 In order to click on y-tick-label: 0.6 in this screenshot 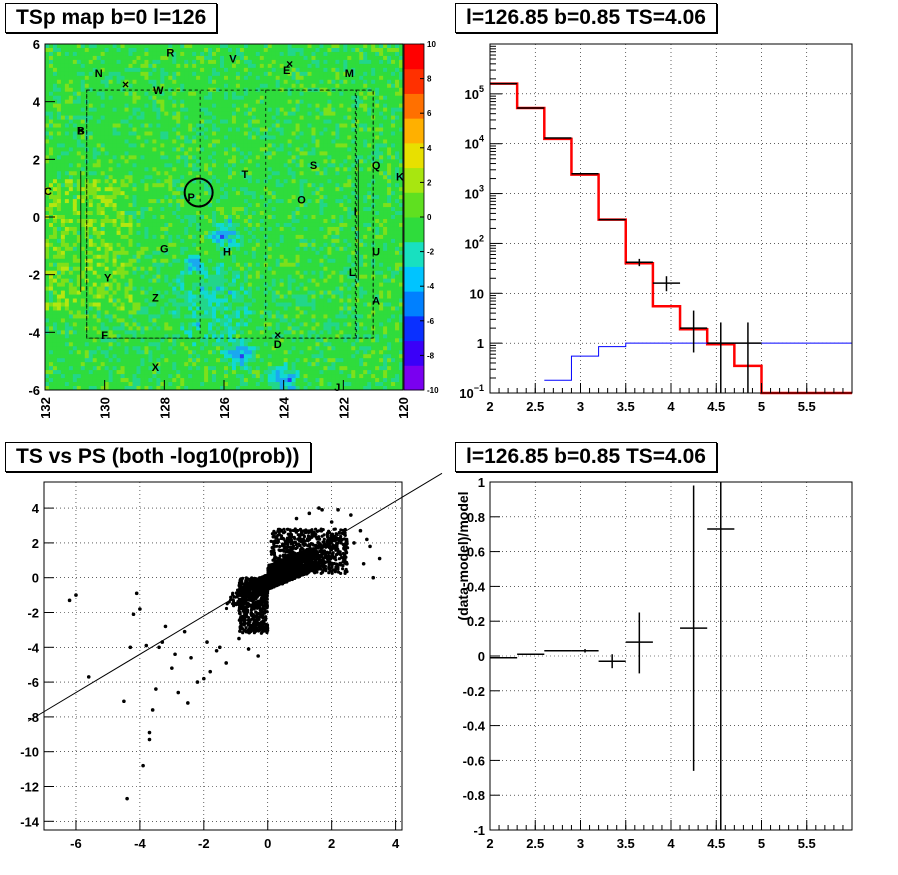, I will do `click(476, 552)`.